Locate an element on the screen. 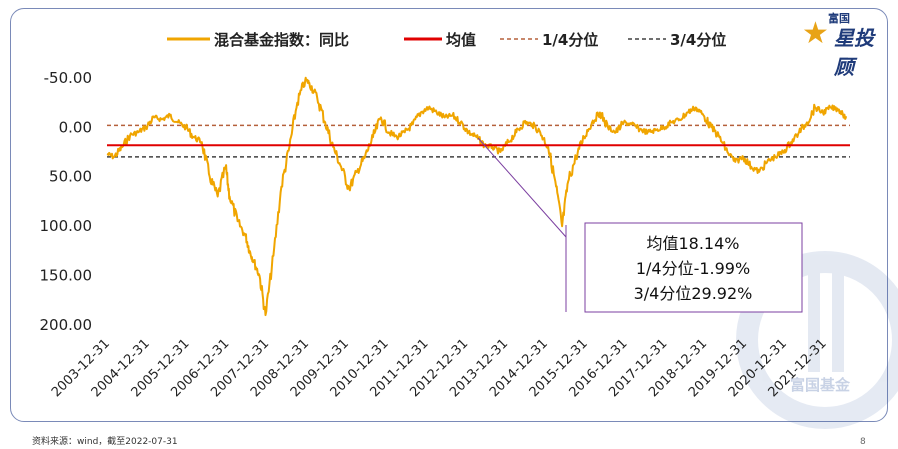  annotation-q1: 1/4分位-1.99% is located at coordinates (693, 268).